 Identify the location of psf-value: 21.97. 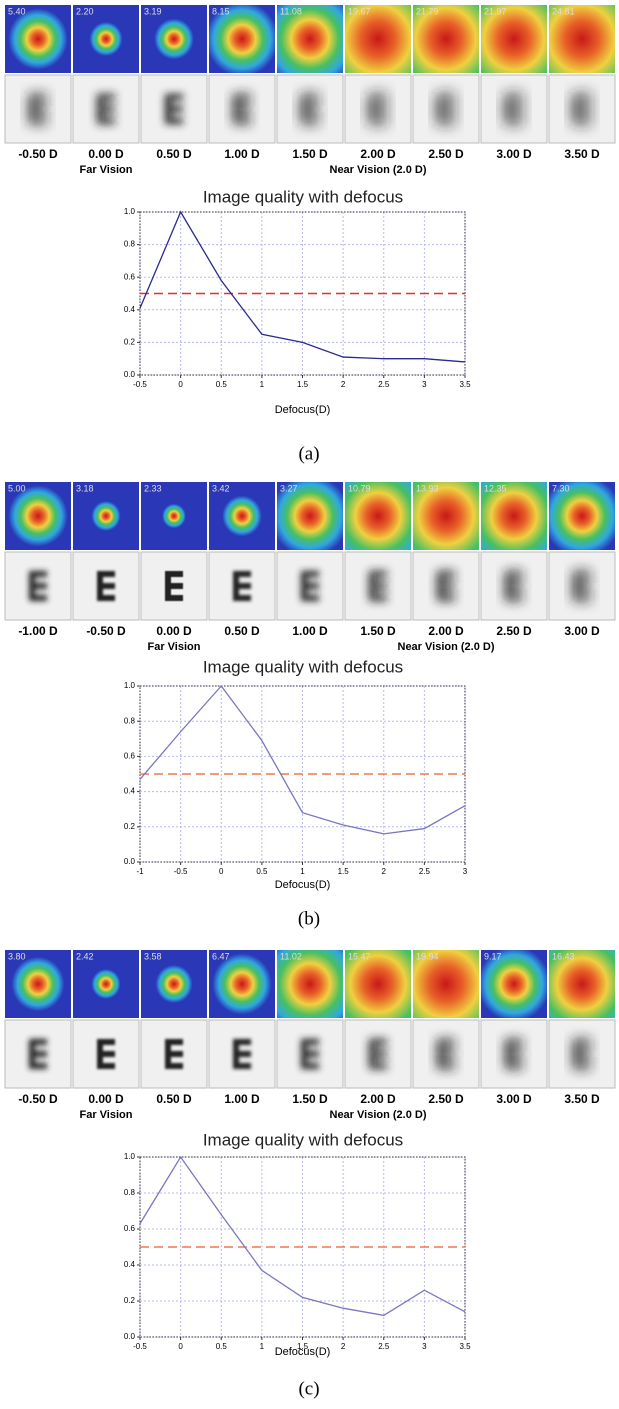
(495, 11).